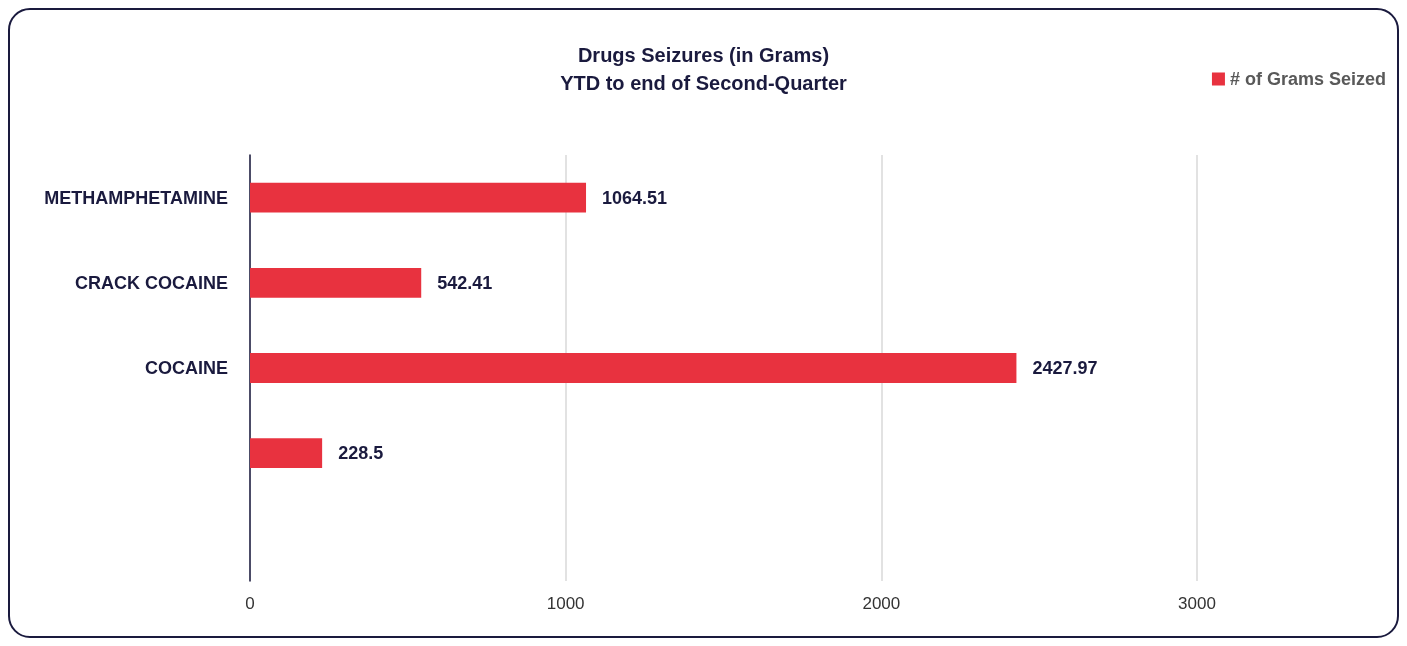 The width and height of the screenshot is (1407, 646). I want to click on x-tick-label: 2000, so click(881, 603).